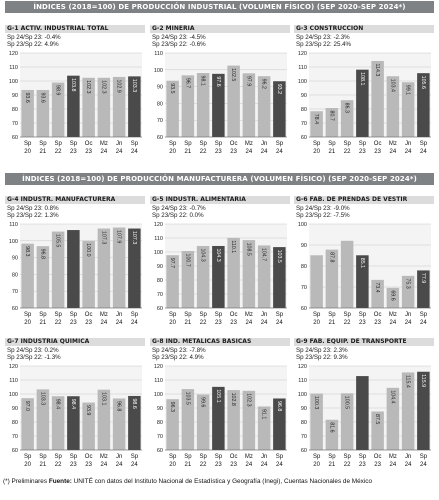 The height and width of the screenshot is (500, 439). I want to click on y-tick-label: 60, so click(160, 309).